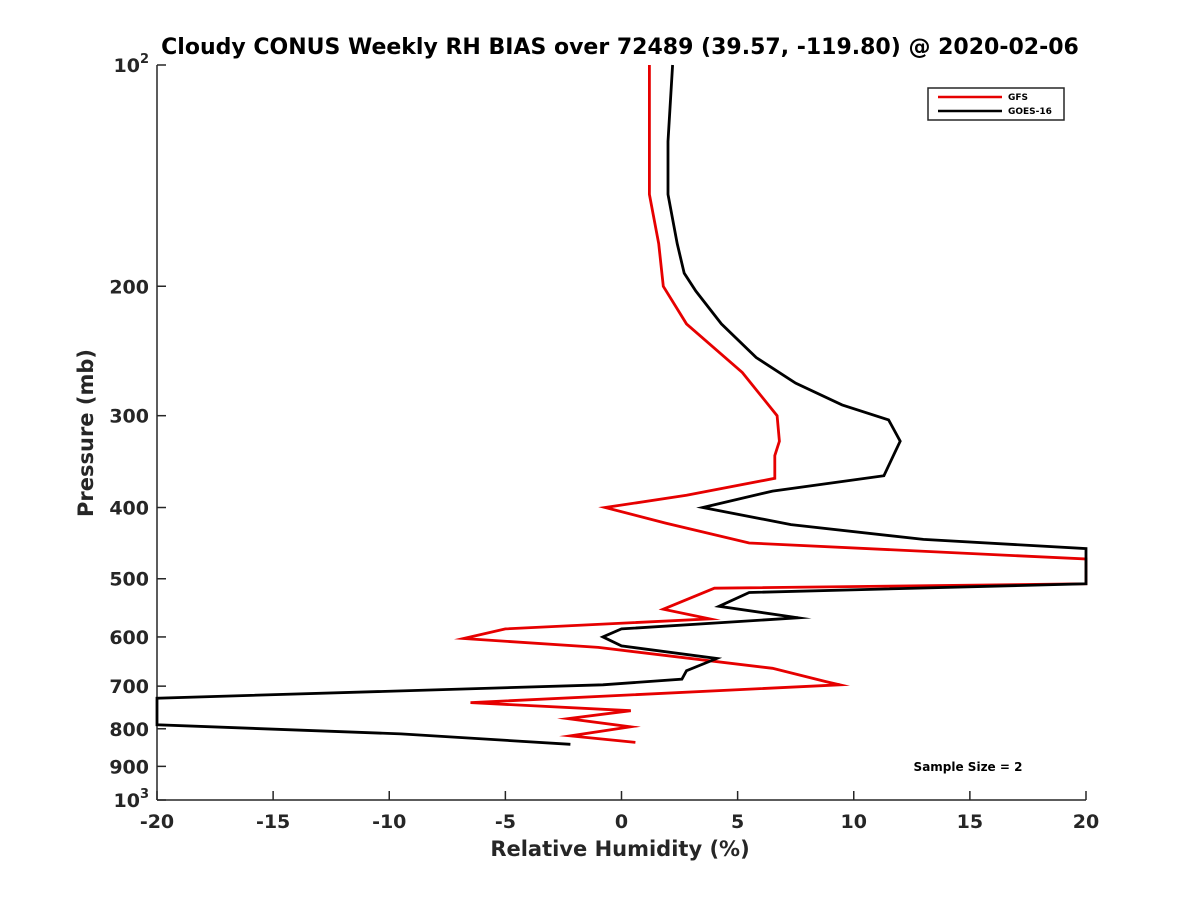  What do you see at coordinates (129, 287) in the screenshot?
I see `y-tick-label: 200` at bounding box center [129, 287].